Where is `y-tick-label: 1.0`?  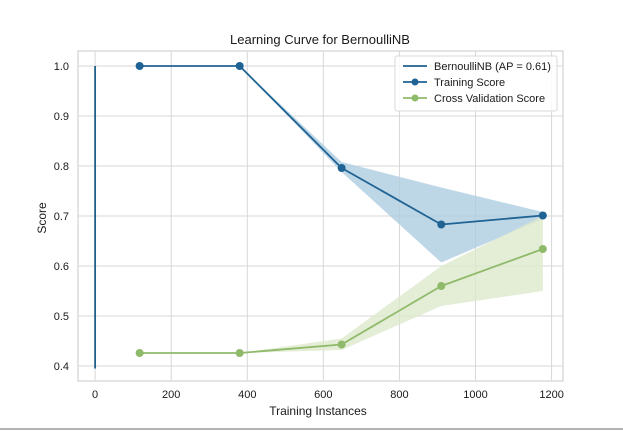 y-tick-label: 1.0 is located at coordinates (61, 67).